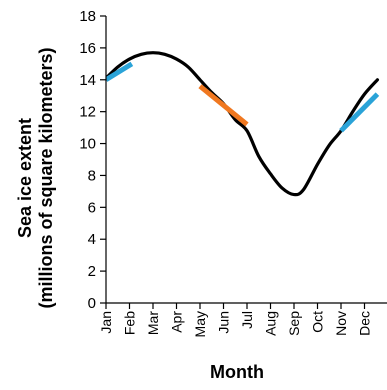 Image resolution: width=387 pixels, height=390 pixels. I want to click on x-tick-label: Mar, so click(153, 323).